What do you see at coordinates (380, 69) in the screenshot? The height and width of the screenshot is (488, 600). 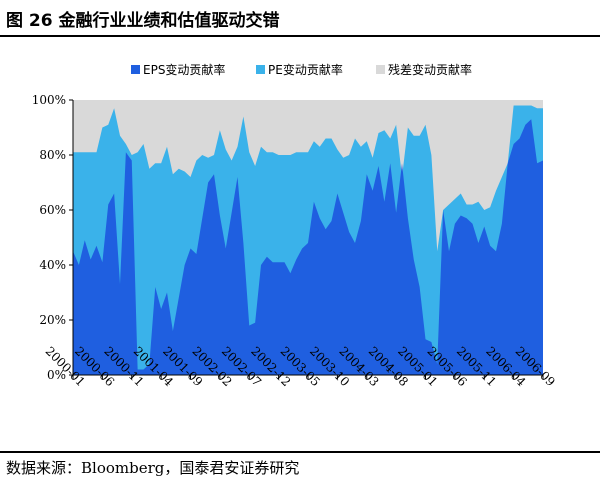 I see `legend-swatch-resid` at bounding box center [380, 69].